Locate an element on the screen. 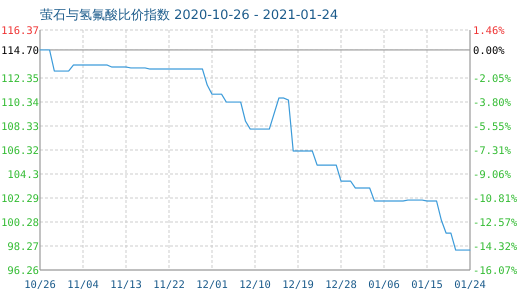 The width and height of the screenshot is (520, 300). y2-tick-label: 0.00% is located at coordinates (489, 50).